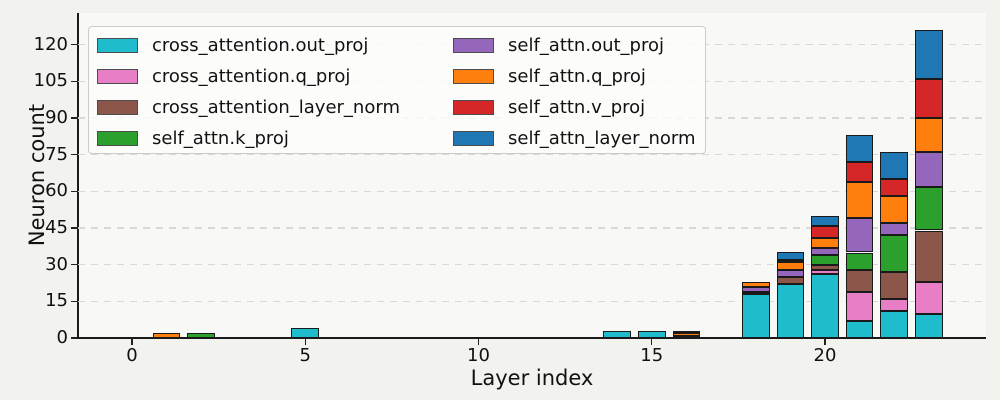  Describe the element at coordinates (117, 45) in the screenshot. I see `legend-swatch-cross_attention.out_proj` at that location.